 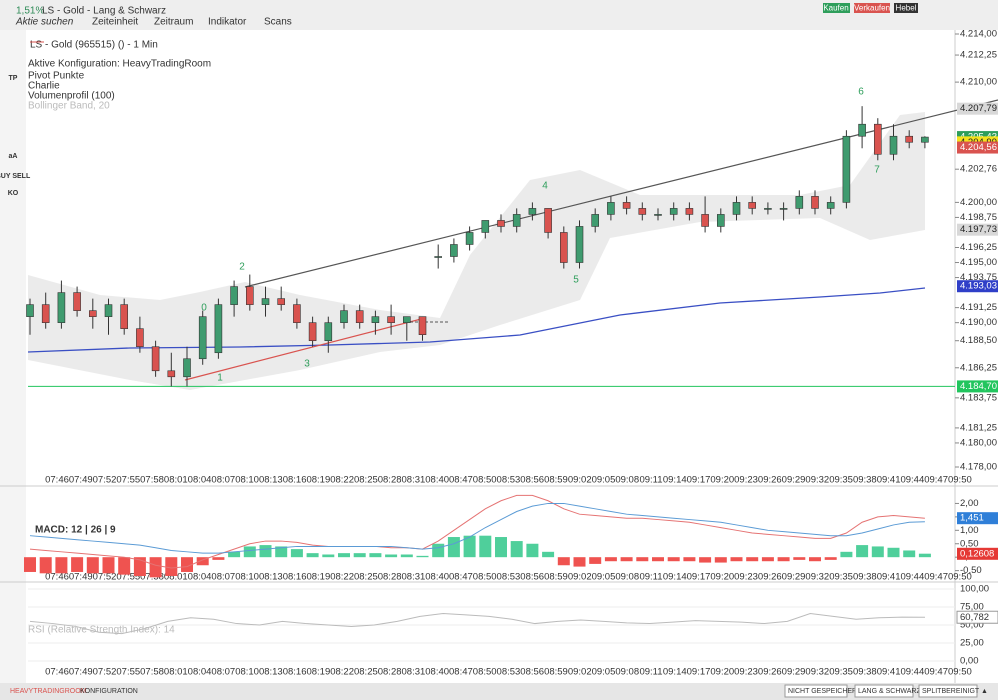 I want to click on x-tick-label: 08:01, so click(x=176, y=480).